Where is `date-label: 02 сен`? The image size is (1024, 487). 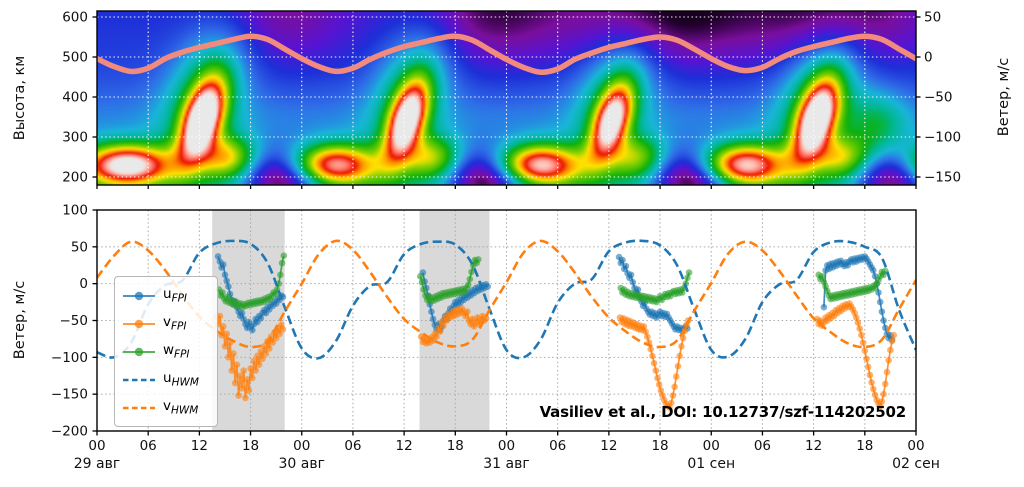
date-label: 02 сен is located at coordinates (916, 464).